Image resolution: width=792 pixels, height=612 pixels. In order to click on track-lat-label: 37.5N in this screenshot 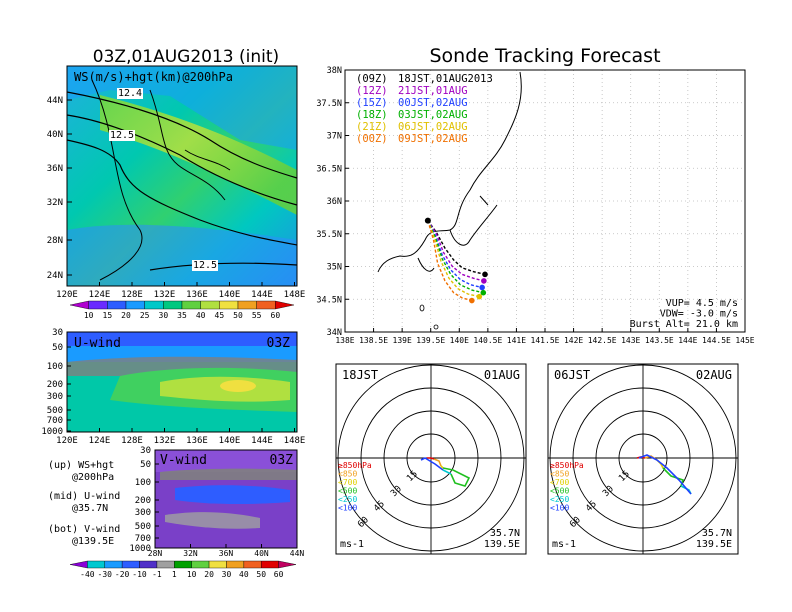, I will do `click(329, 104)`.